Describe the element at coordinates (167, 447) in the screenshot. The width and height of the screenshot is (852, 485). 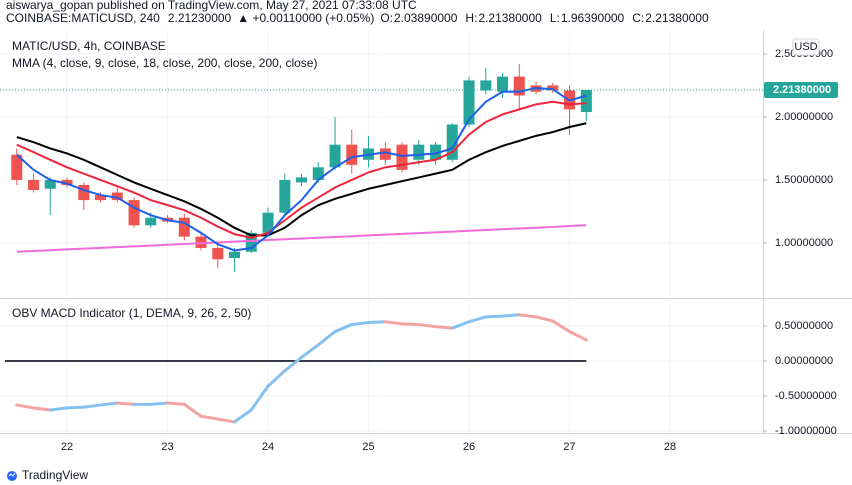
I see `x-tick-label: 23` at that location.